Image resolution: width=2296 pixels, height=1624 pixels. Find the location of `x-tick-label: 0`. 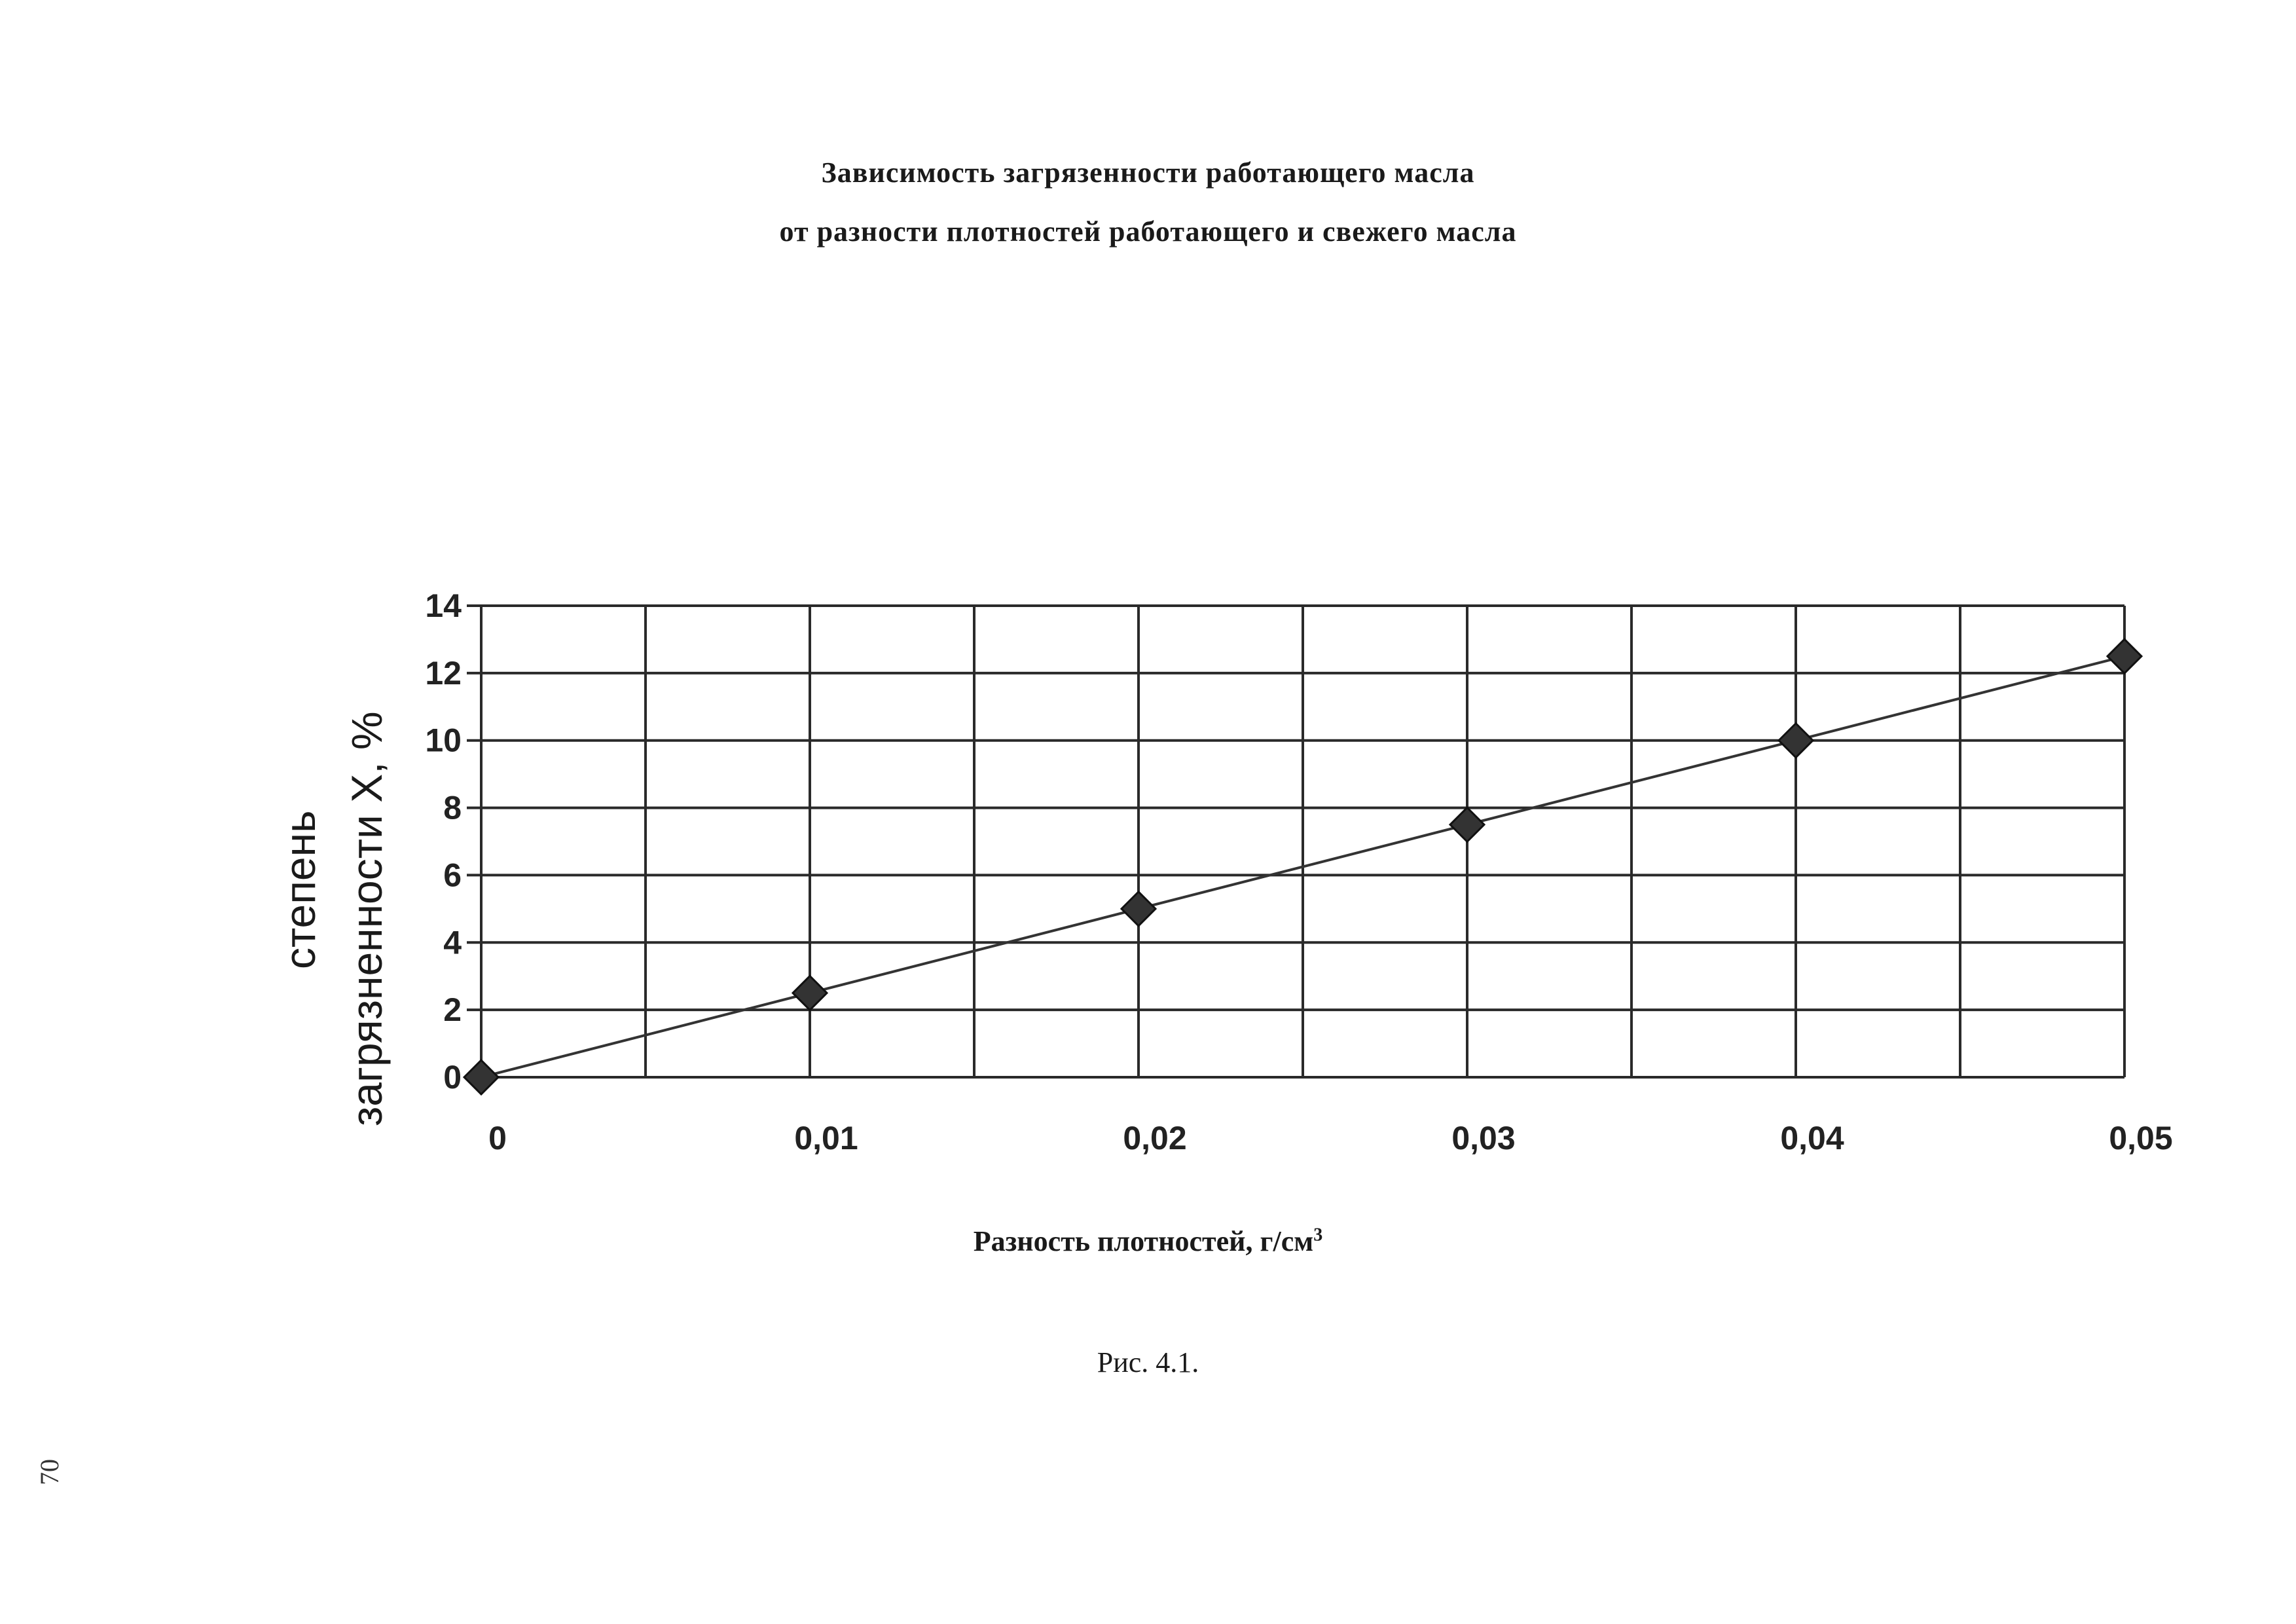

x-tick-label: 0 is located at coordinates (497, 1138).